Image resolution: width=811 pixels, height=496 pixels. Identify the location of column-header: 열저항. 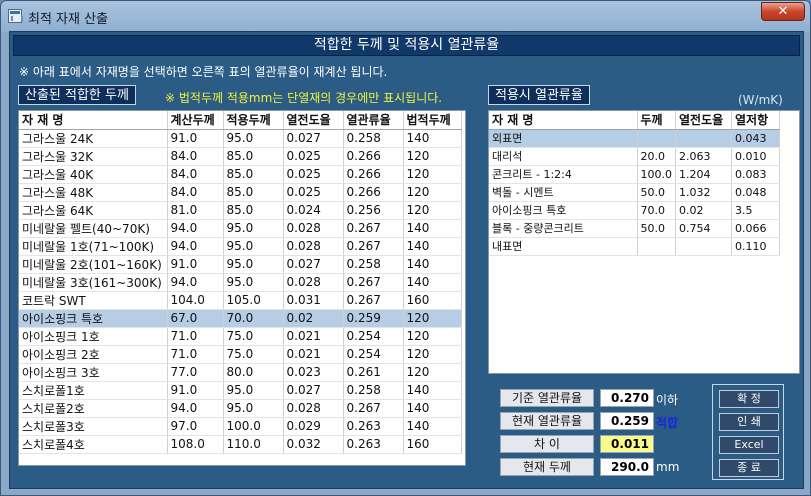
(755, 120).